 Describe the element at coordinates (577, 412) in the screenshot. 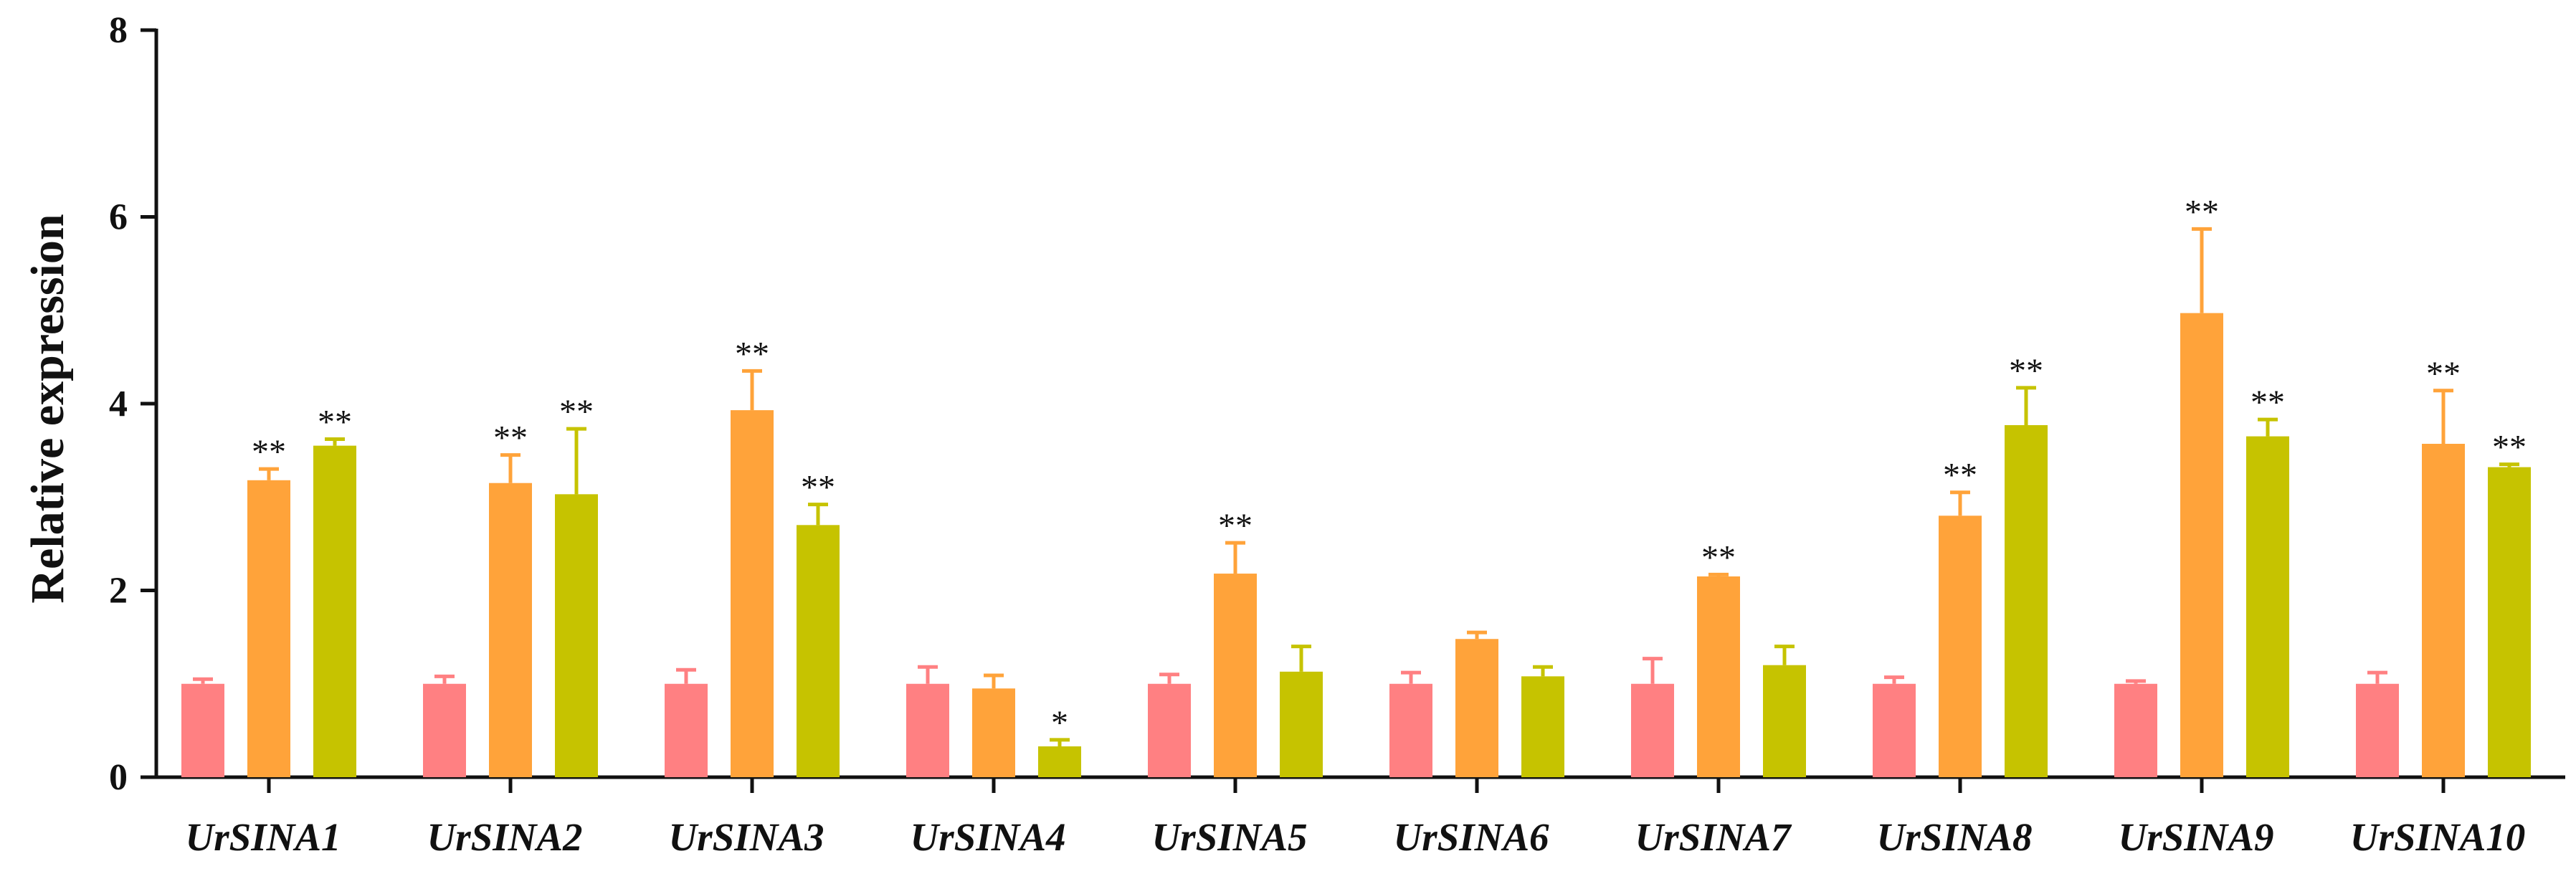

I see `significance-g1-s2: **` at that location.